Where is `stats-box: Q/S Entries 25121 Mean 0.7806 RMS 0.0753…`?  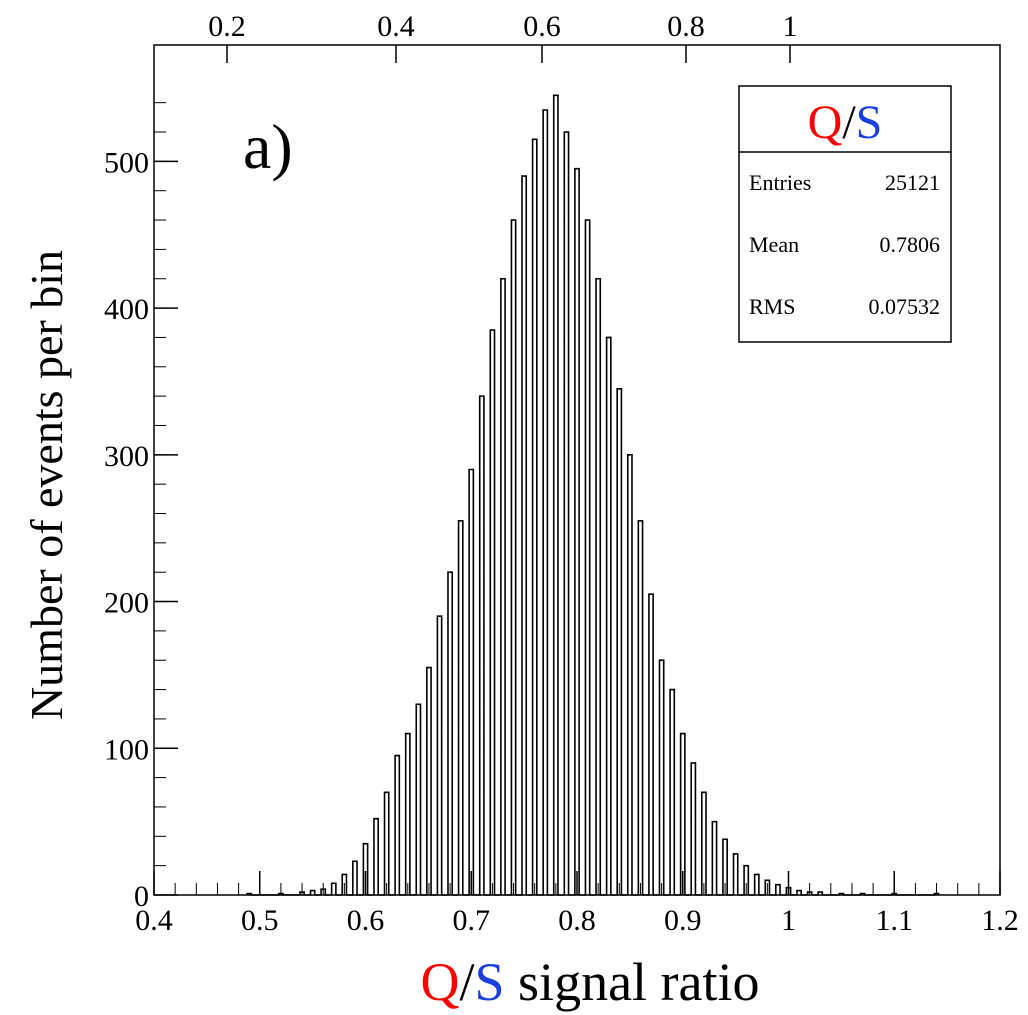
stats-box: Q/S Entries 25121 Mean 0.7806 RMS 0.0753… is located at coordinates (845, 214).